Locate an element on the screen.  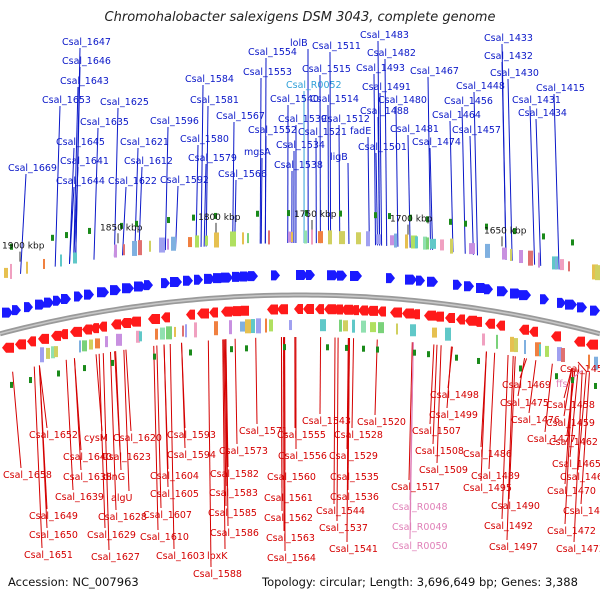
gene-label: Csal_1468 is located at coordinates (580, 477).